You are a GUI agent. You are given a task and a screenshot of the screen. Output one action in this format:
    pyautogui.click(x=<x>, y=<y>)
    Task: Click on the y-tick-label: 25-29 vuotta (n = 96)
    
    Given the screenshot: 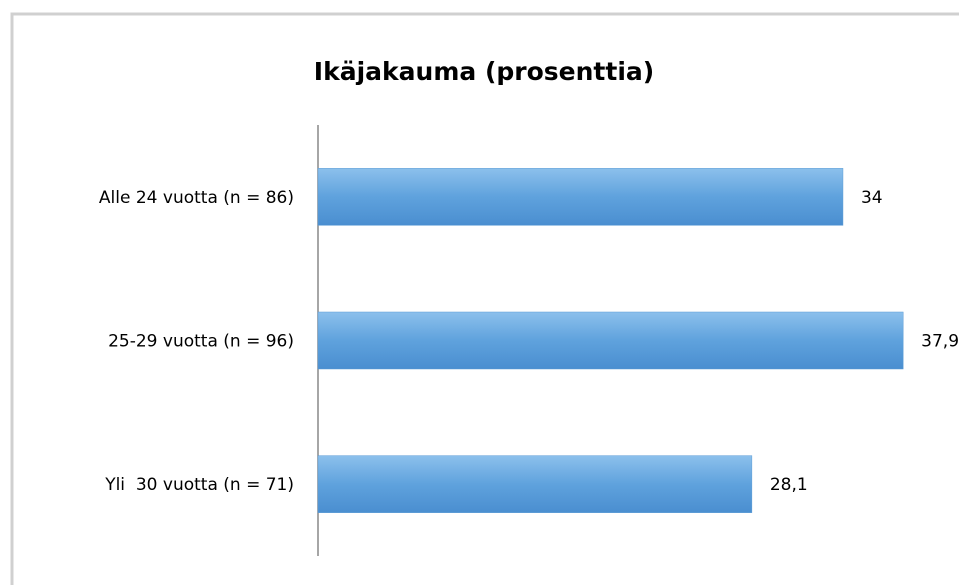 What is the action you would take?
    pyautogui.click(x=201, y=342)
    